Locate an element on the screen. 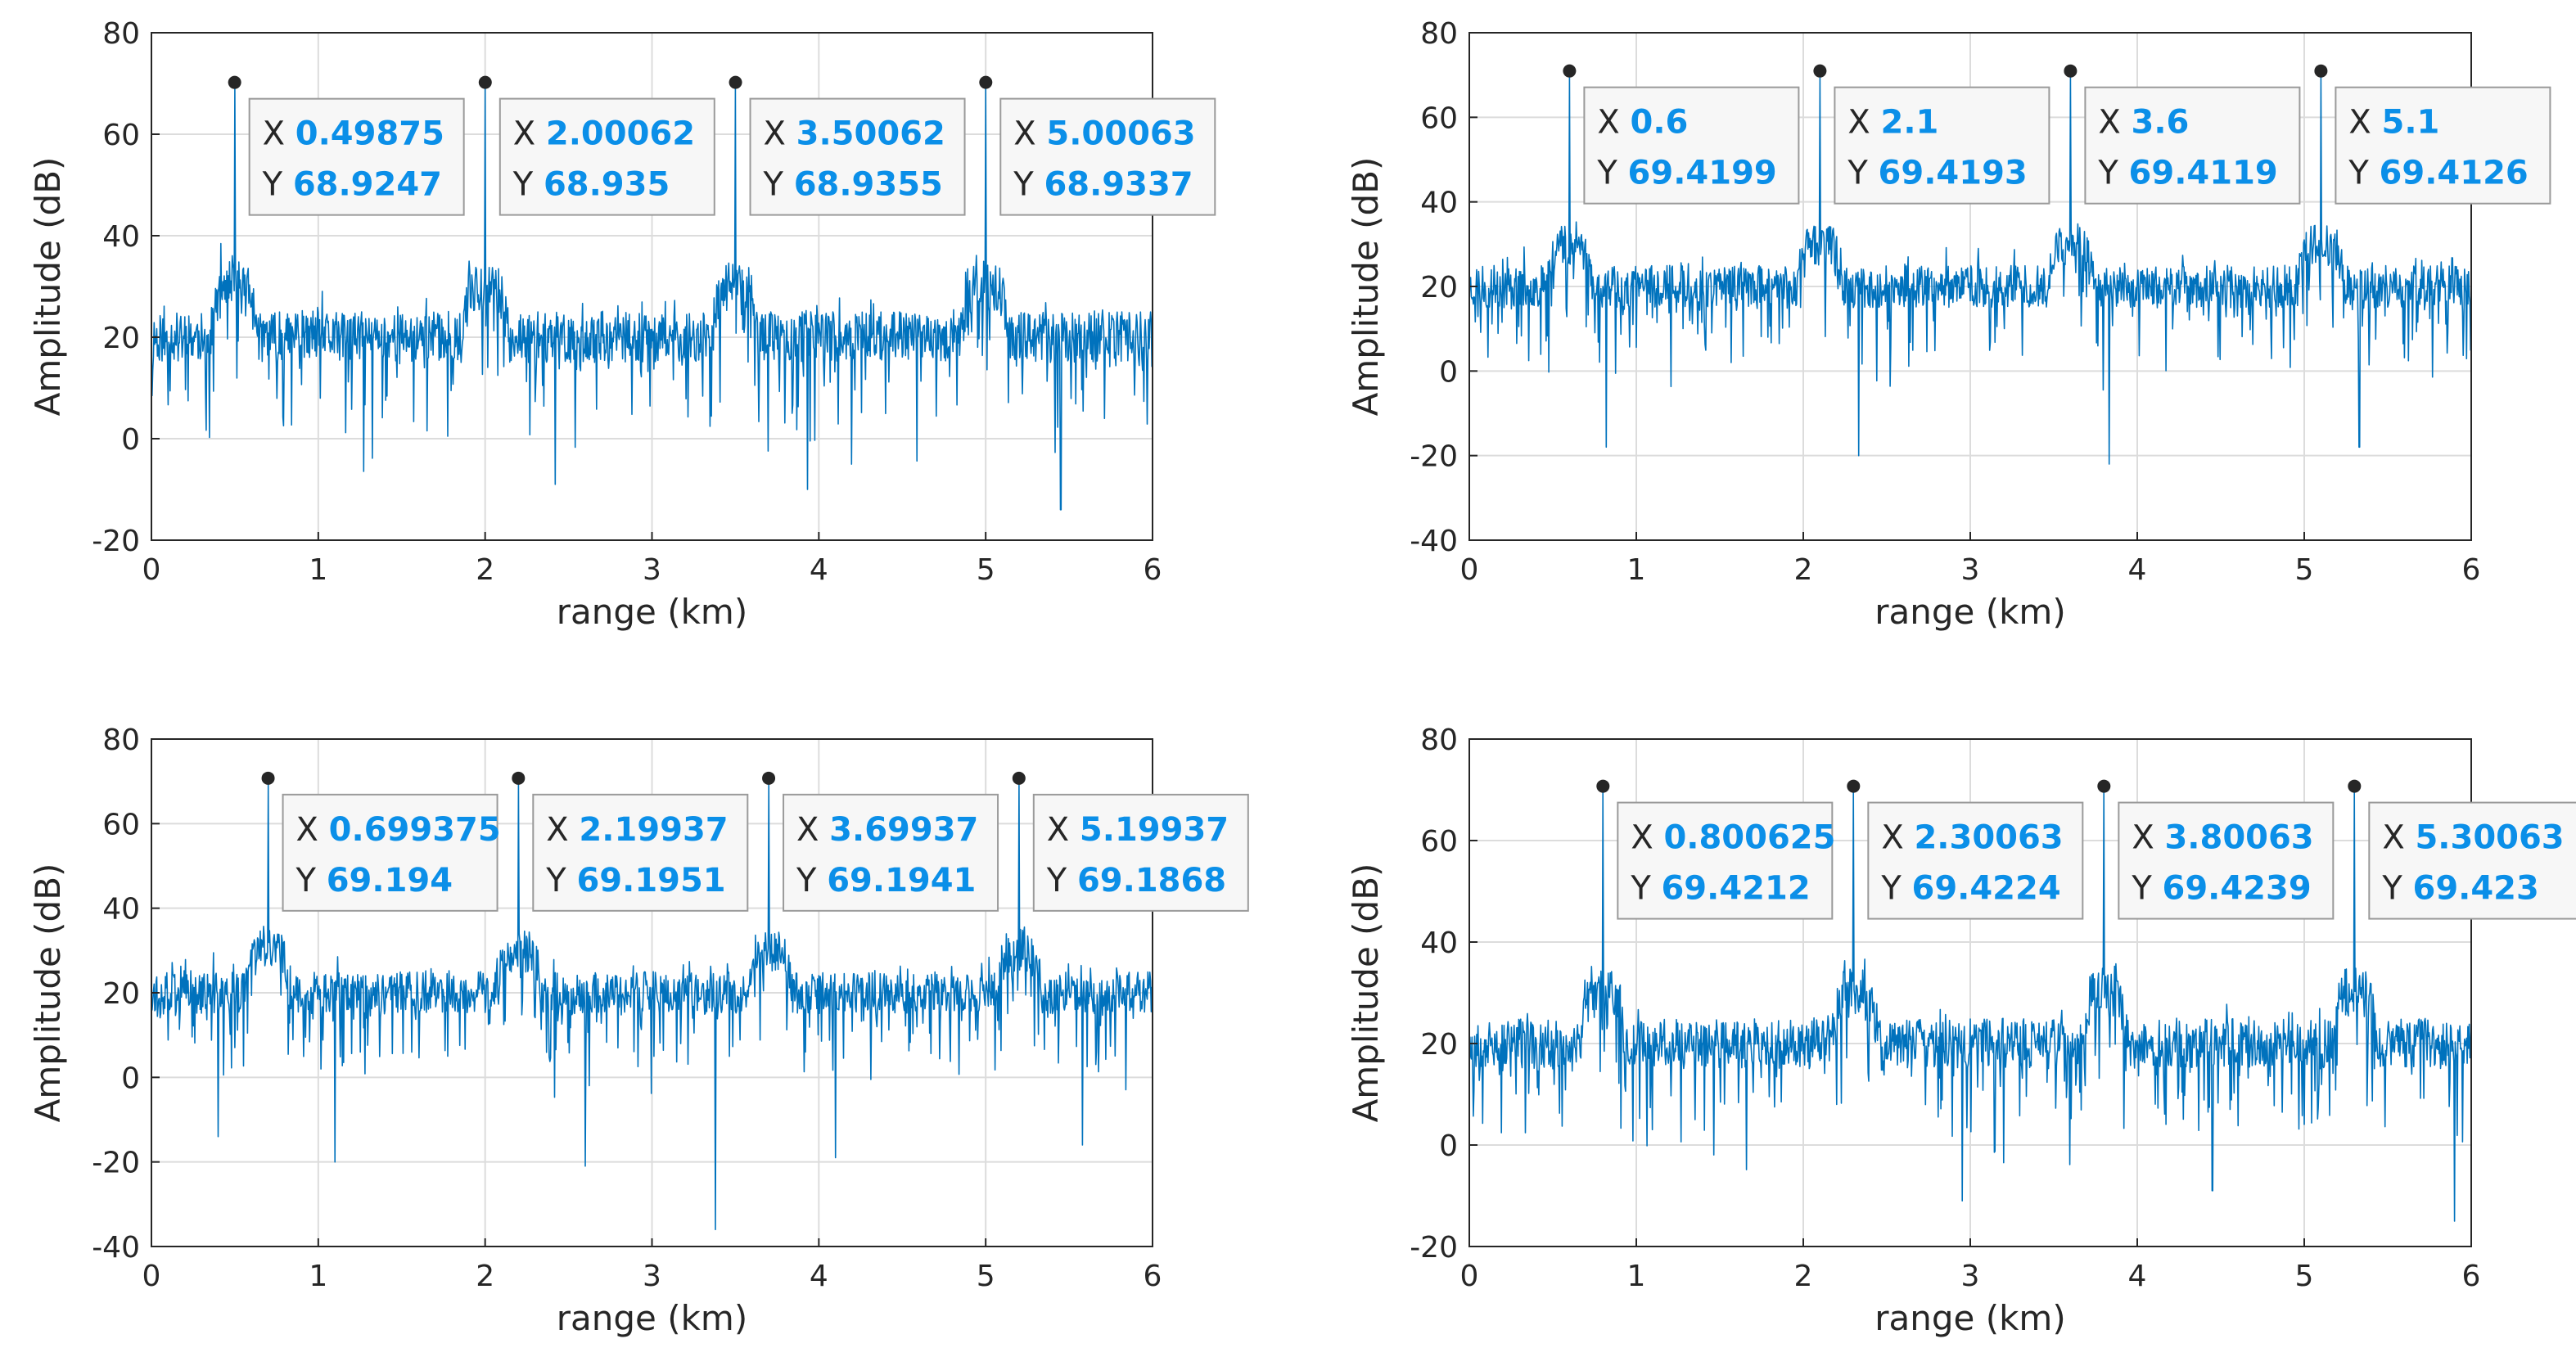 The image size is (2576, 1366). datatip-x-value: 2.00062 is located at coordinates (620, 134).